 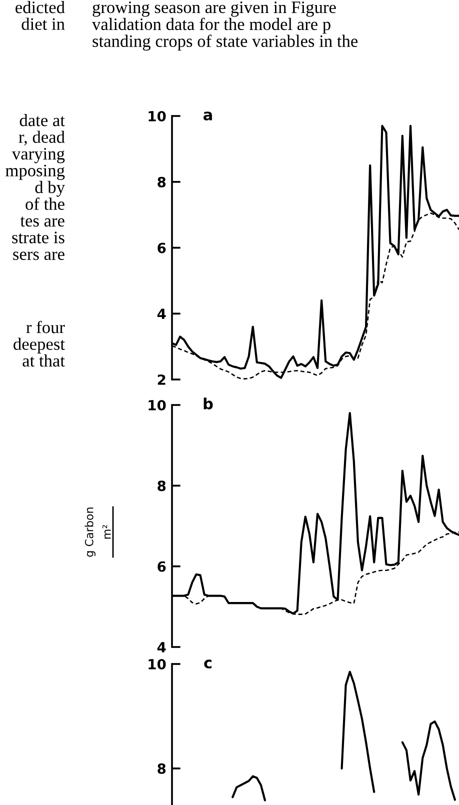 What do you see at coordinates (35, 187) in the screenshot?
I see `text: date at r, dead varying mposing d by of the tes are strate is sers are` at bounding box center [35, 187].